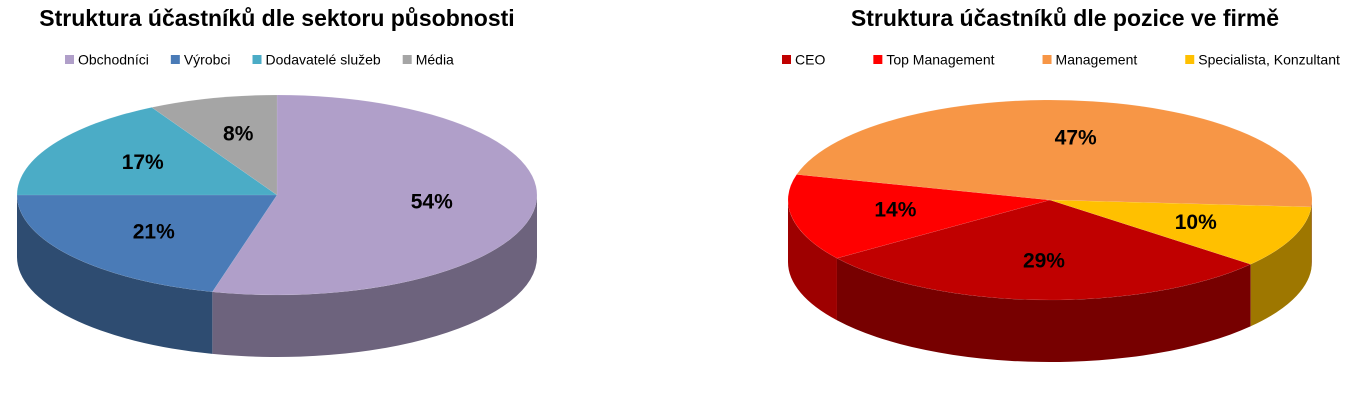 Image resolution: width=1370 pixels, height=413 pixels. I want to click on legend-label: Specialista, Konzultant, so click(1269, 60).